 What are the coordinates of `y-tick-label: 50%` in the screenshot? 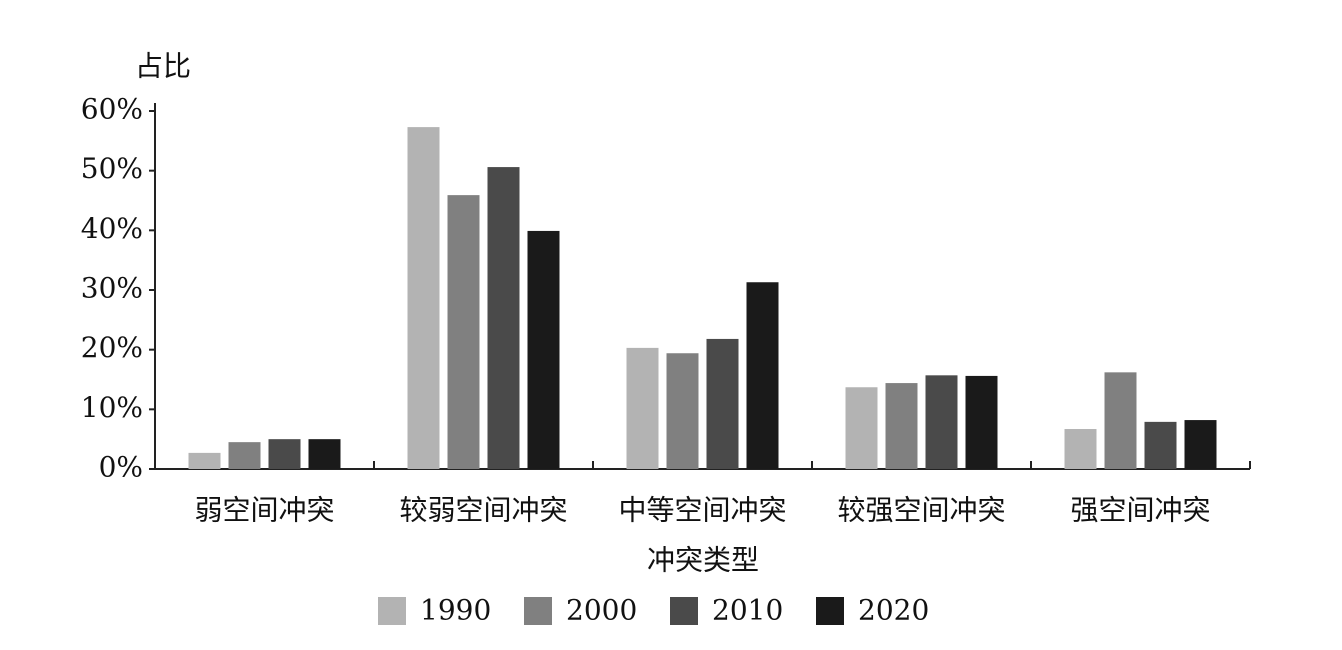 It's located at (112, 168).